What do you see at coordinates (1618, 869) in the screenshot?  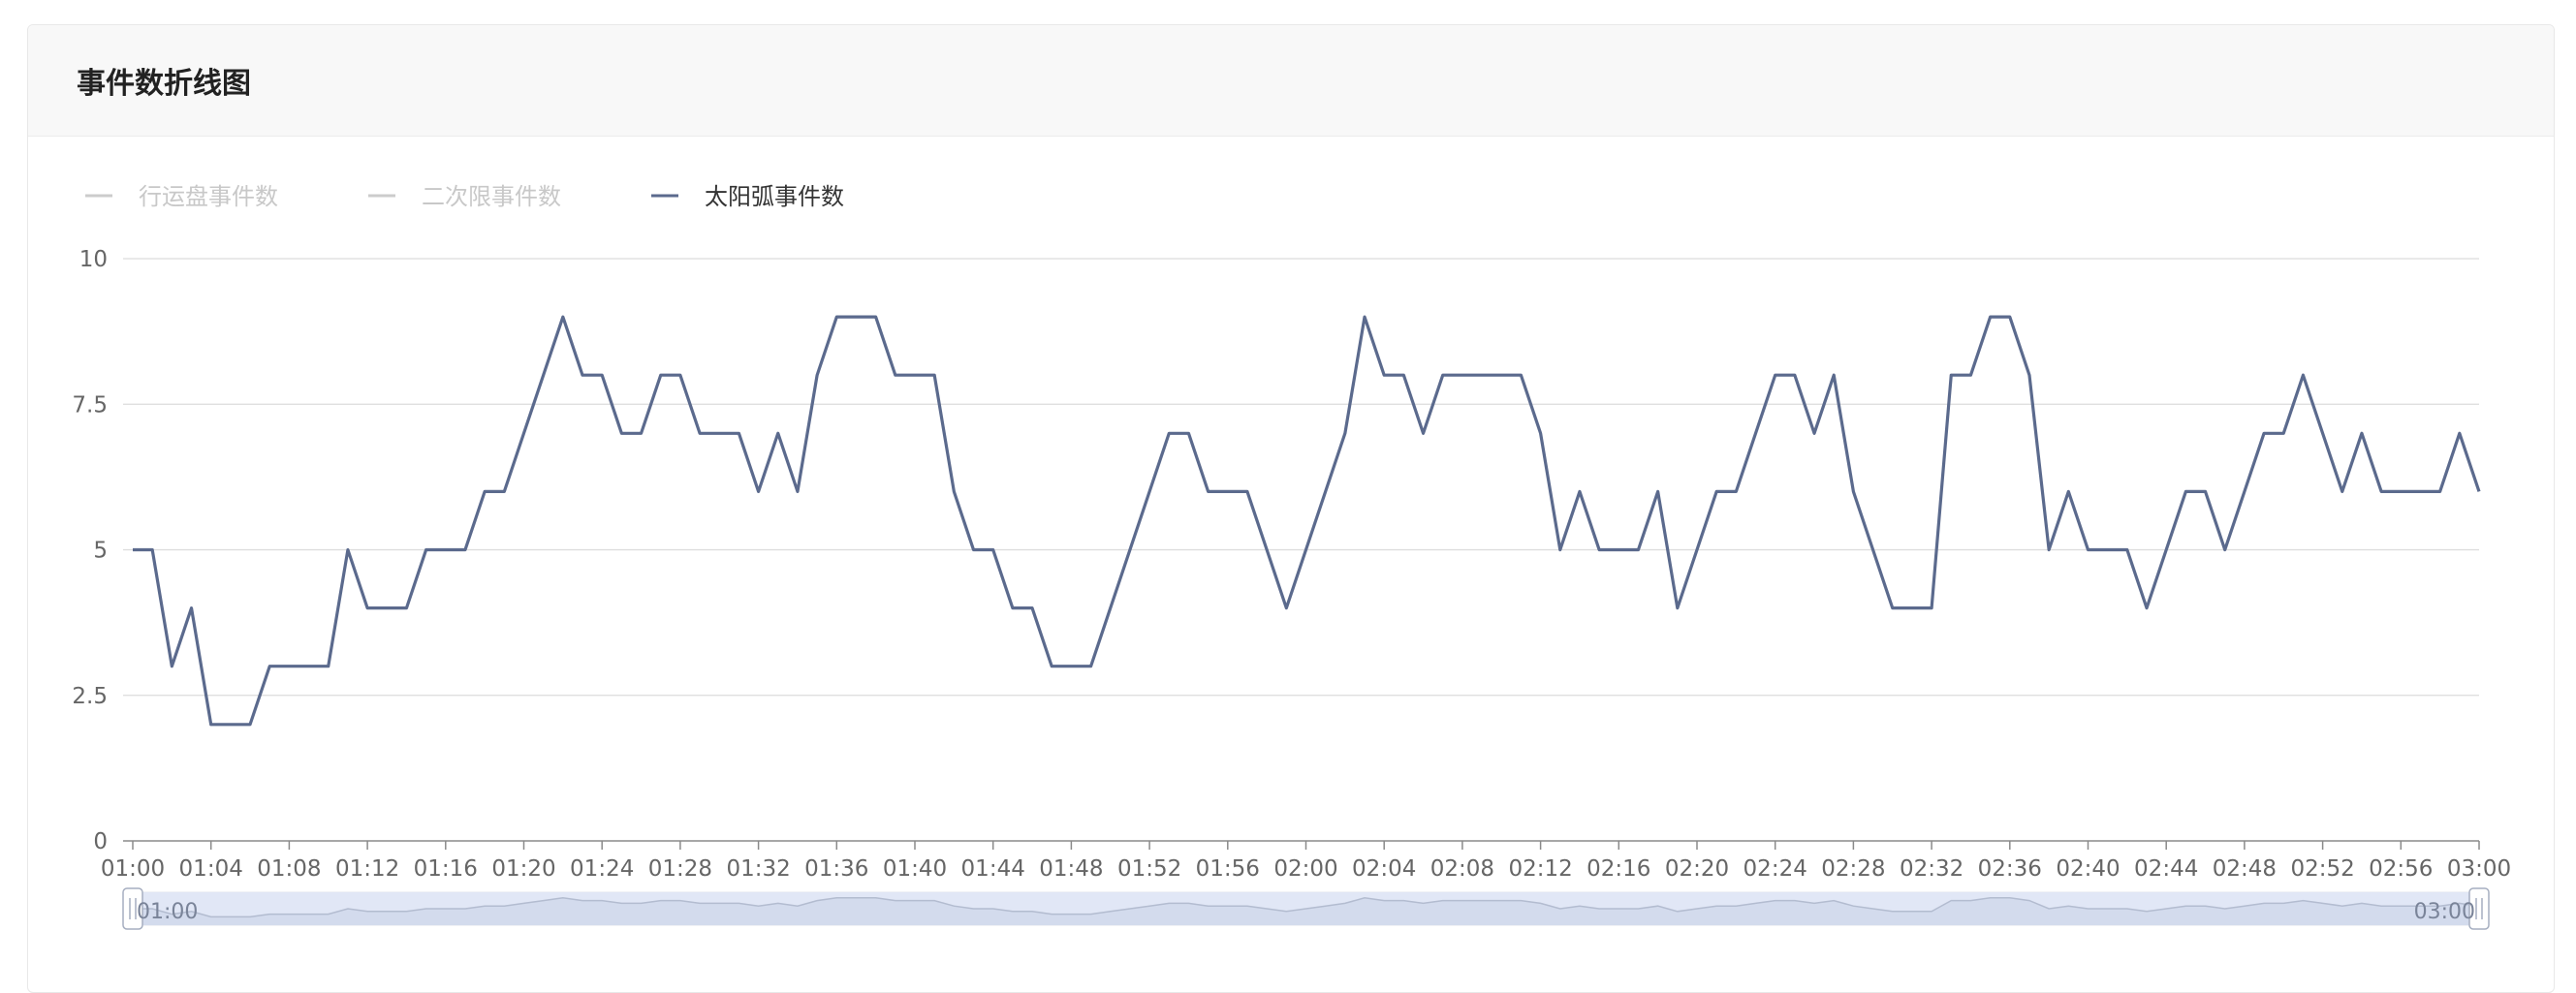 I see `x-tick-label: 02:16` at bounding box center [1618, 869].